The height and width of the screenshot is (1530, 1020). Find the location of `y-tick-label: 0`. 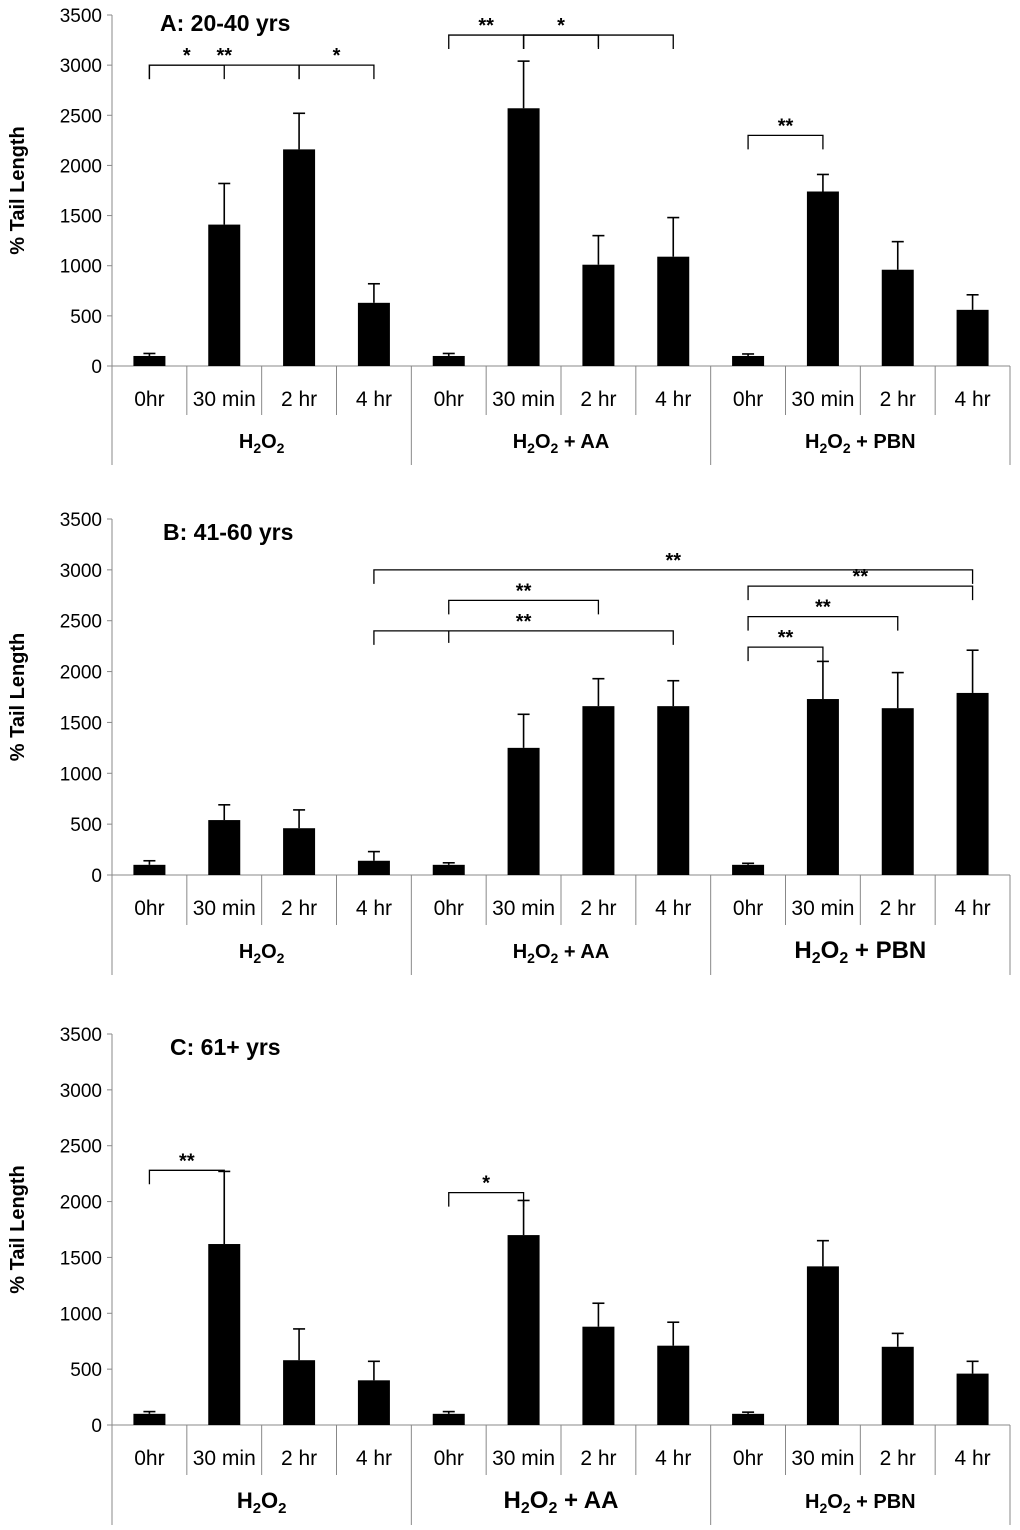

y-tick-label: 0 is located at coordinates (96, 876).